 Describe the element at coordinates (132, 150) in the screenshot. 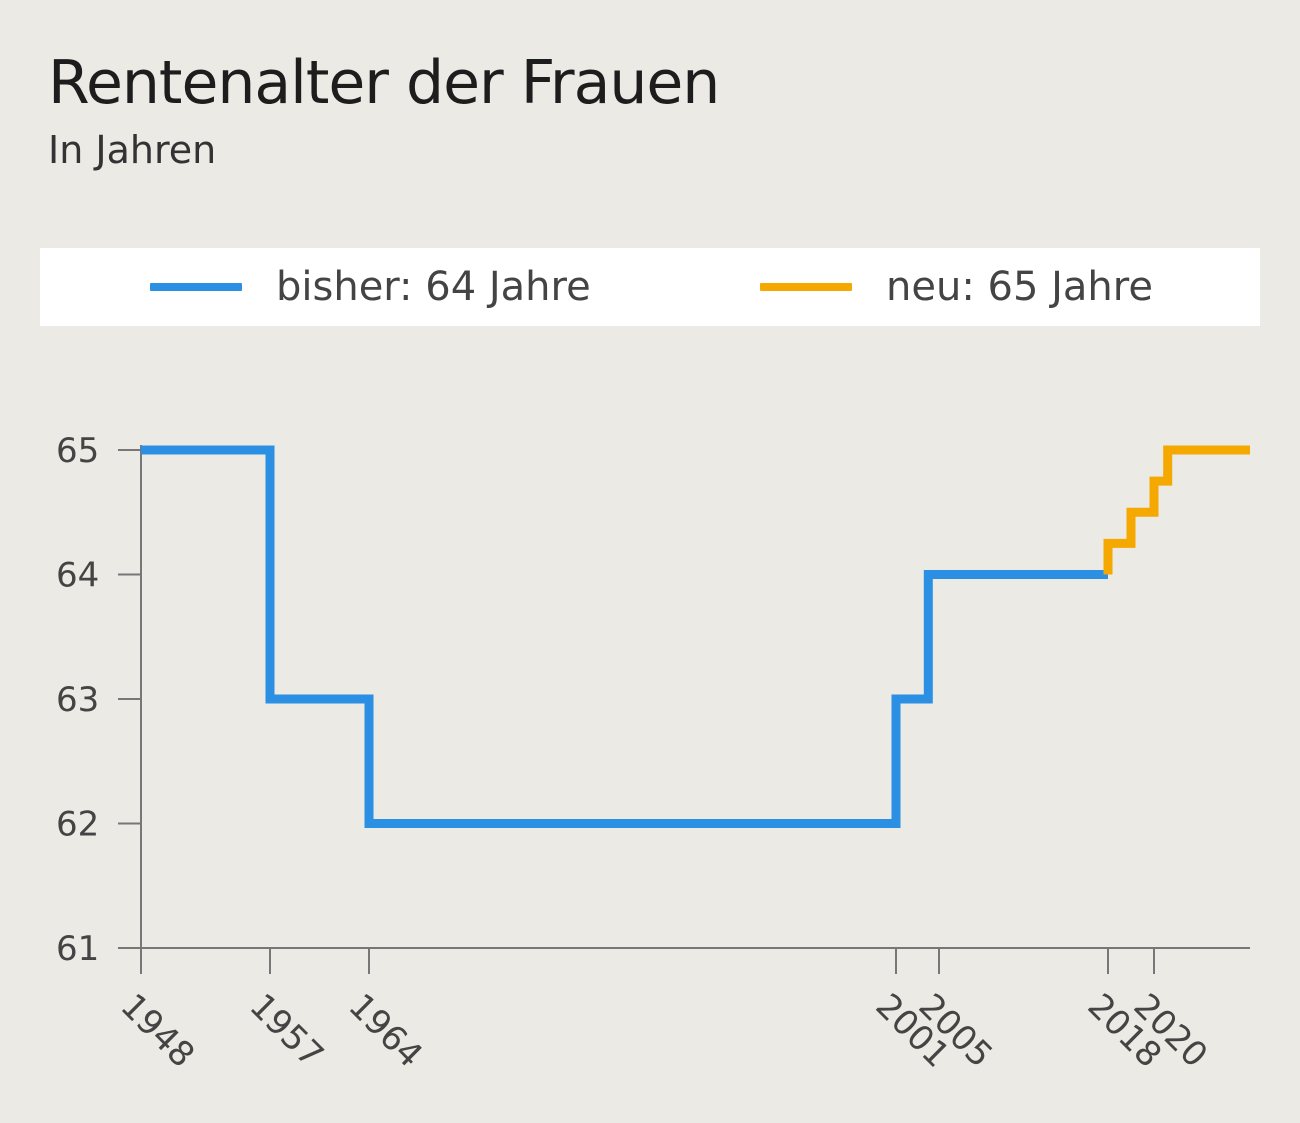

I see `chart-subtitle: In Jahren` at that location.